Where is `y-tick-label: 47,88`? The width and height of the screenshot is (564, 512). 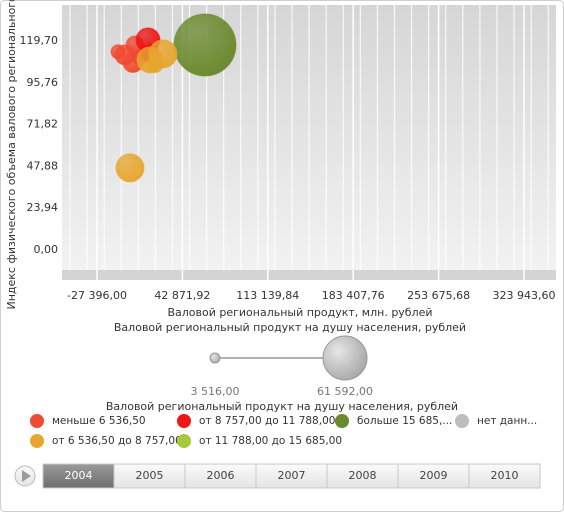 y-tick-label: 47,88 is located at coordinates (43, 165).